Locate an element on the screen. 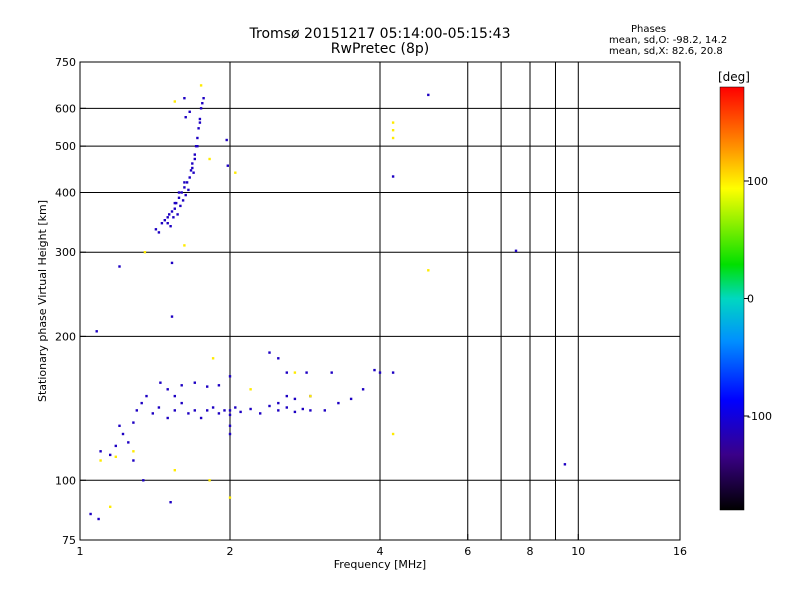 This screenshot has height=600, width=800. colorbar-ticks: 100 0 -100 is located at coordinates (758, 299).